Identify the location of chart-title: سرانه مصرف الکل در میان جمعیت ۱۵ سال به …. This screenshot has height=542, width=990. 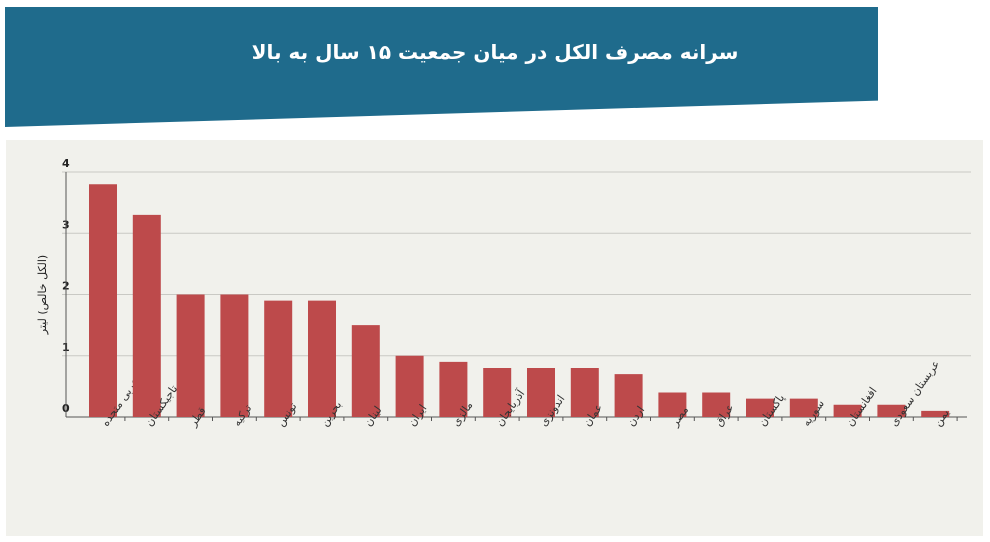
(495, 52).